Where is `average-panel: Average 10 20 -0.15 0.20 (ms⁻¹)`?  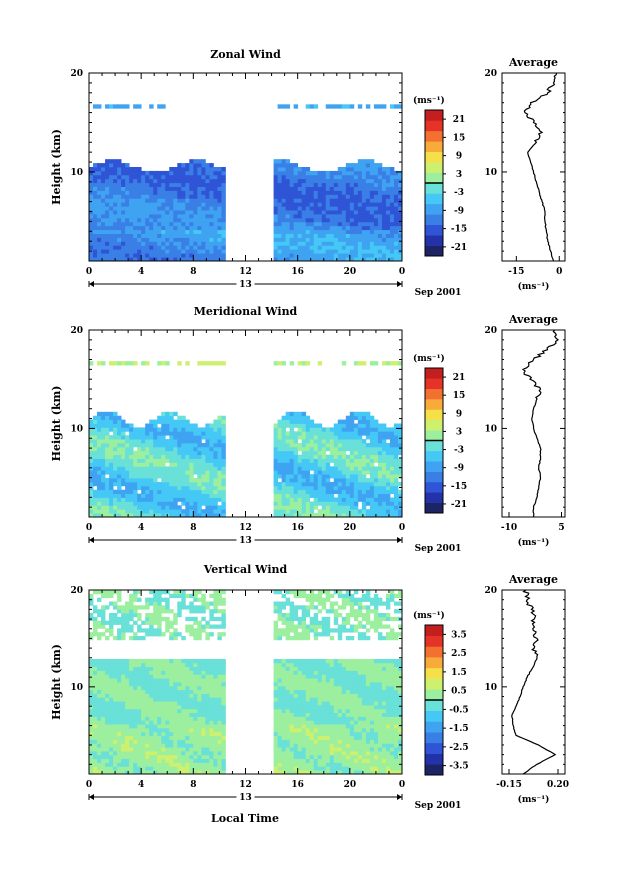
average-panel: Average 10 20 -0.15 0.20 (ms⁻¹) is located at coordinates (526, 689).